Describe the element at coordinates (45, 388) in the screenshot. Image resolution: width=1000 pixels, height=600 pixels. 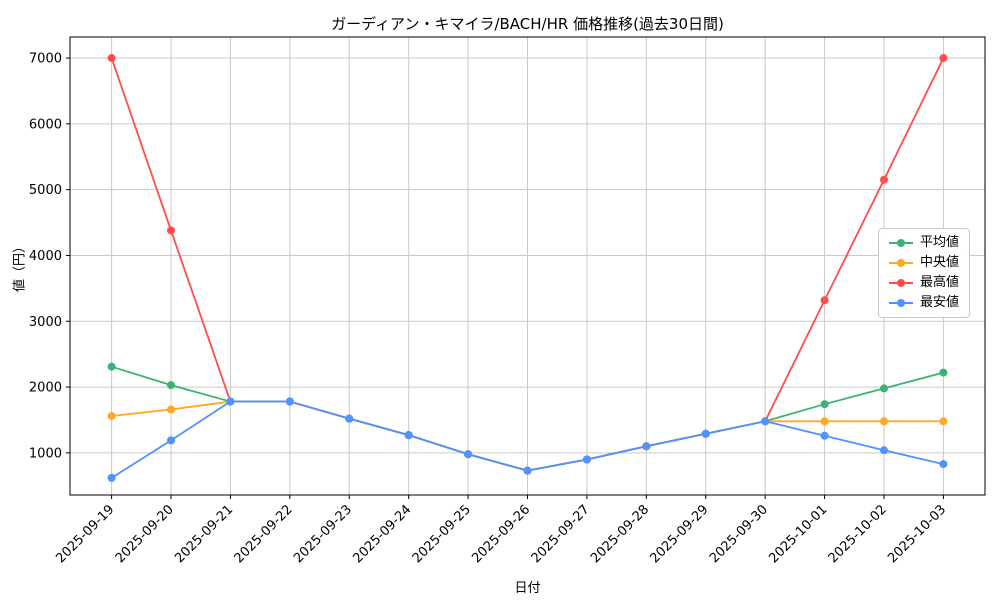
I see `y-tick-label: 2000` at that location.